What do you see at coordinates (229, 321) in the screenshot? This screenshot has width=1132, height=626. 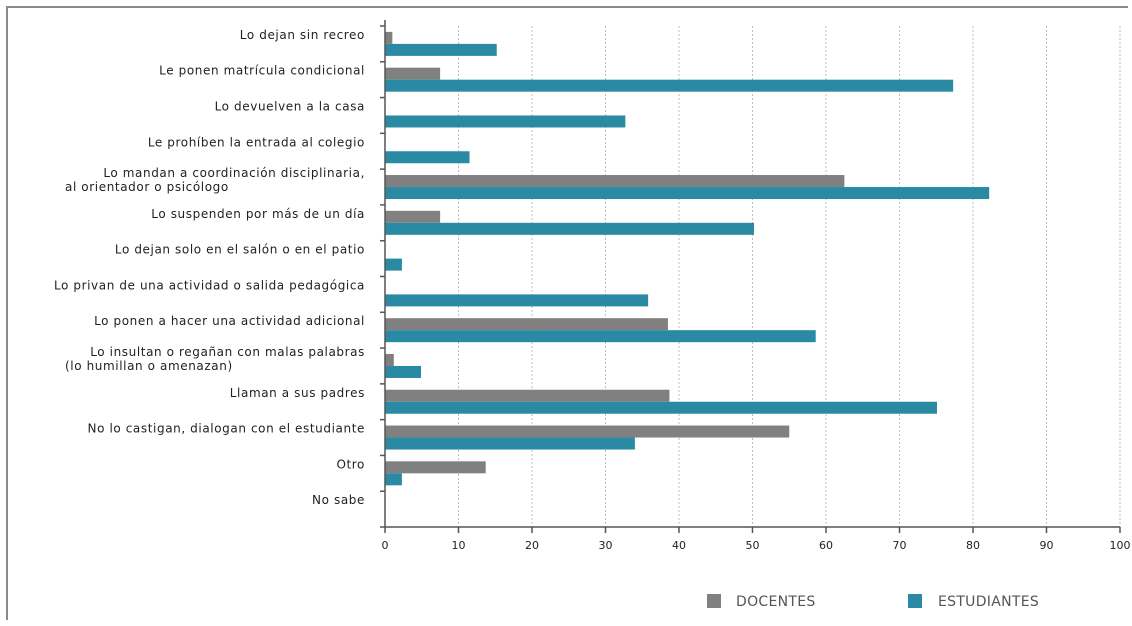 I see `category-label: Lo ponen a hacer una actividad adicional` at bounding box center [229, 321].